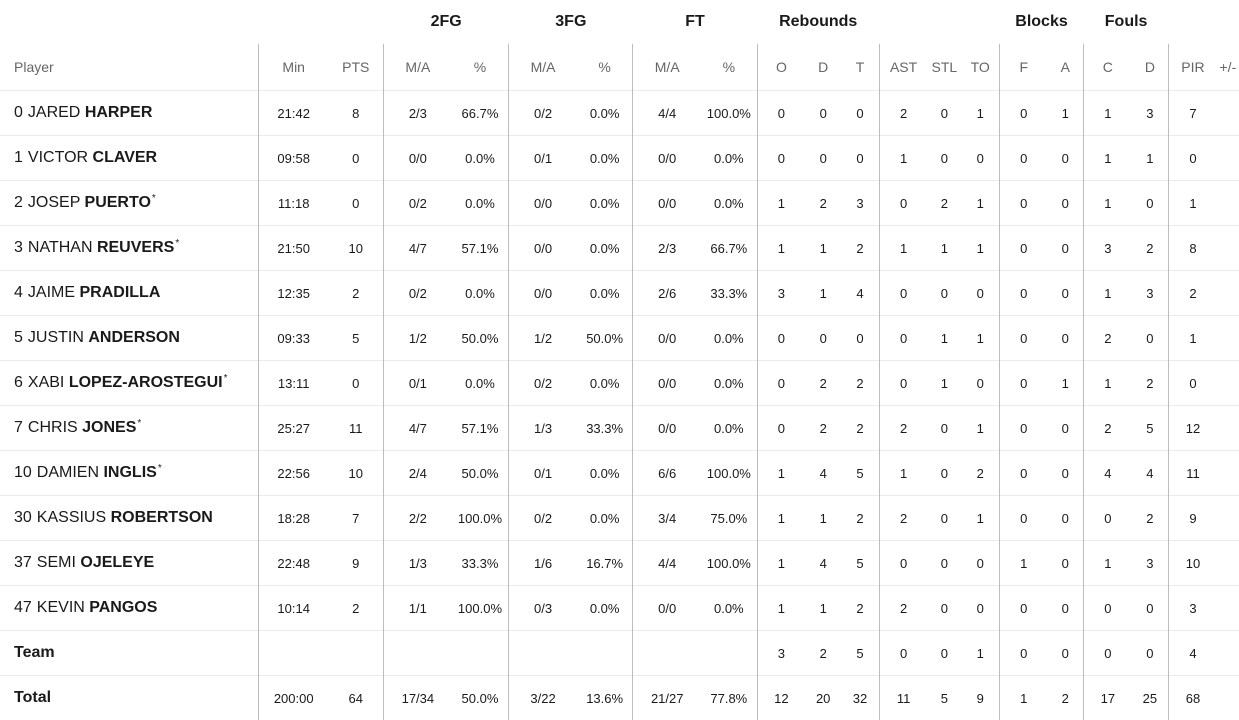 The image size is (1239, 720). I want to click on total-pts: 64, so click(356, 698).